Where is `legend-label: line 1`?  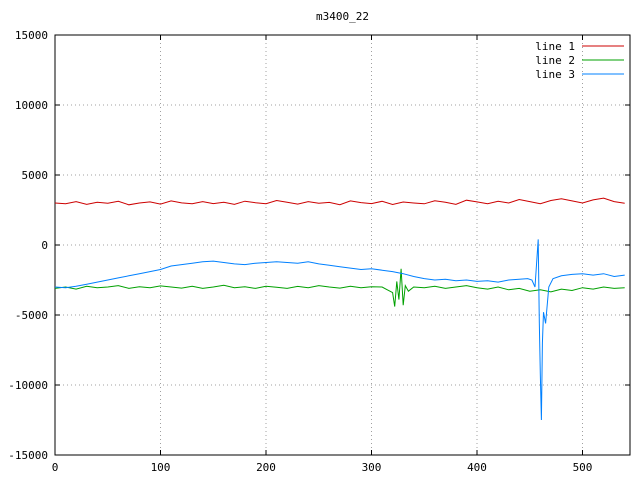 legend-label: line 1 is located at coordinates (555, 46).